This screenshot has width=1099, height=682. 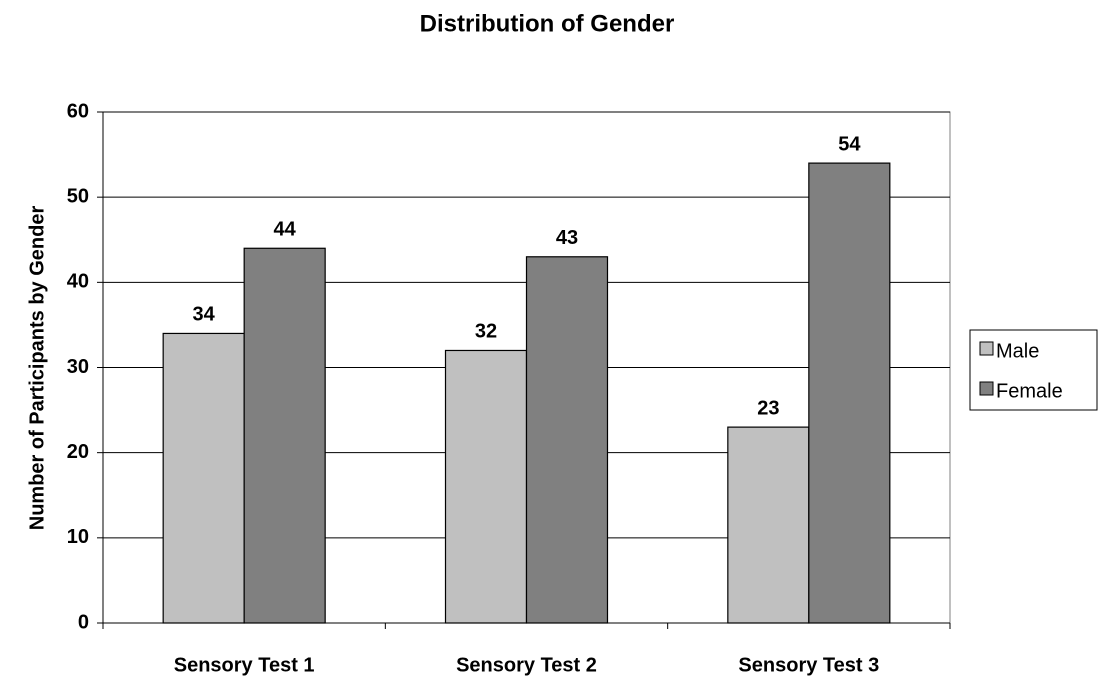 What do you see at coordinates (78, 196) in the screenshot?
I see `y-tick-label: 50` at bounding box center [78, 196].